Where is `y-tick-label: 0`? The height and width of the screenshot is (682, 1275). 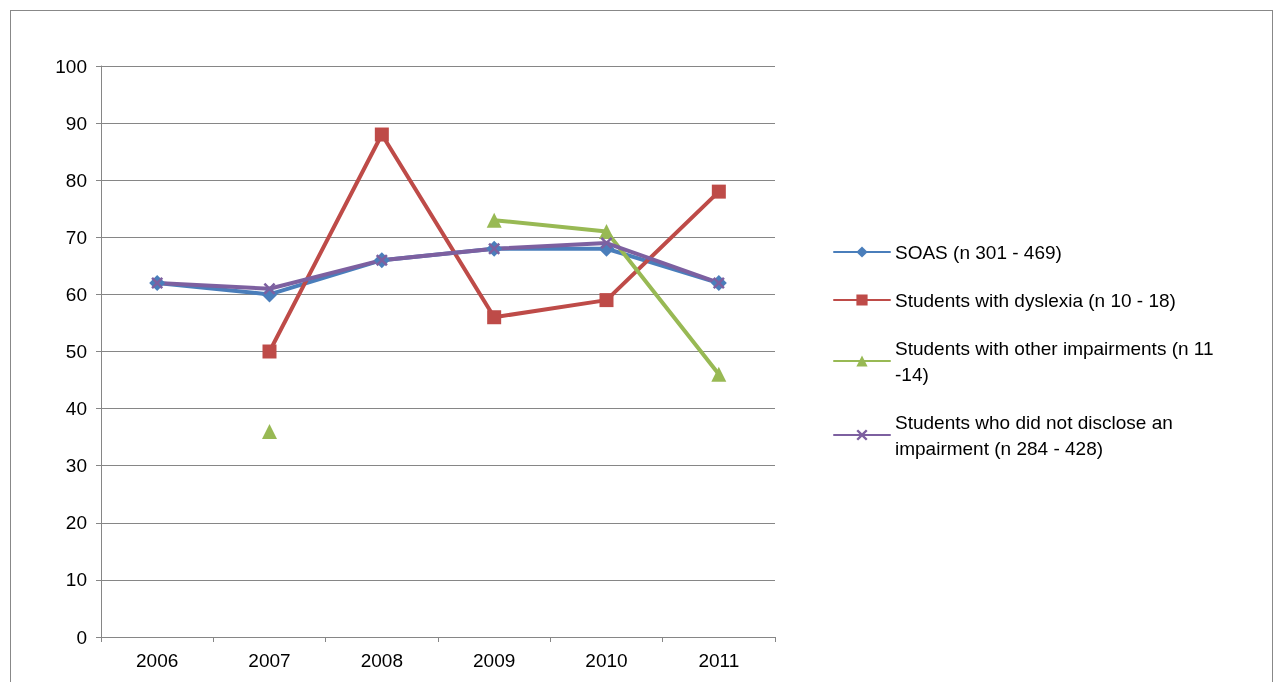
y-tick-label: 0 is located at coordinates (81, 637).